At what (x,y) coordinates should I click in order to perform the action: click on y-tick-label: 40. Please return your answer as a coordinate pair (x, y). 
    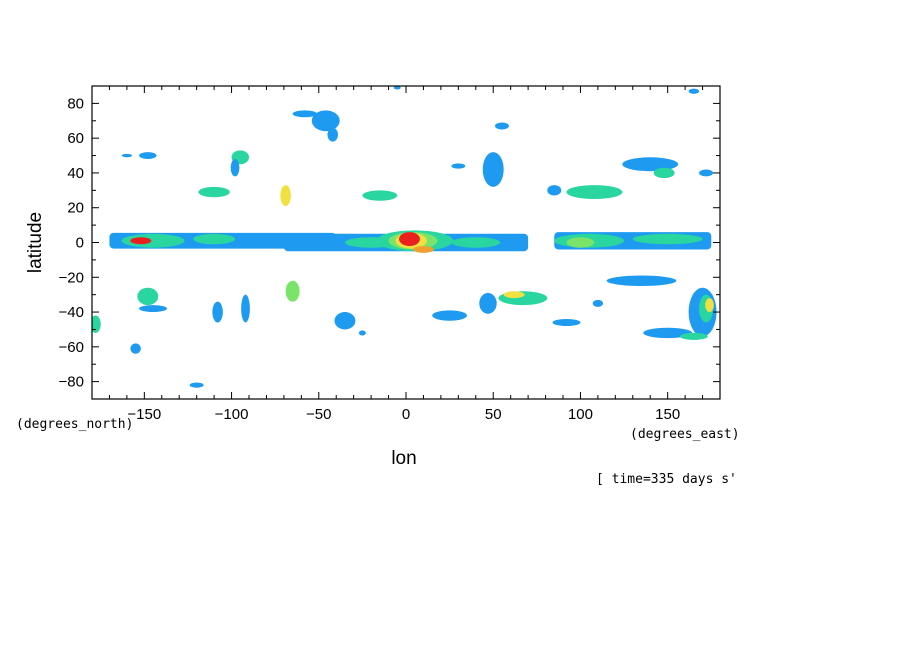
    Looking at the image, I should click on (75, 173).